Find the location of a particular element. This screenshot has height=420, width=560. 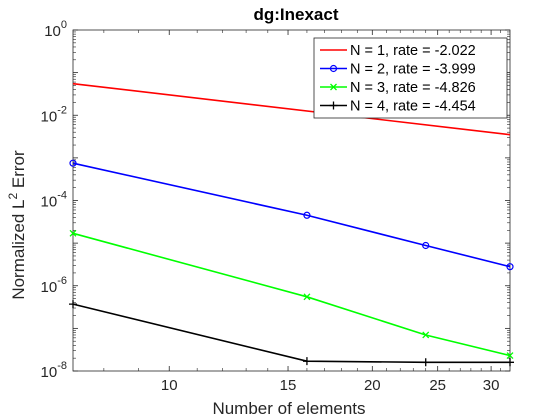

y-axis-label: Normalized L2 Error is located at coordinates (17, 225).